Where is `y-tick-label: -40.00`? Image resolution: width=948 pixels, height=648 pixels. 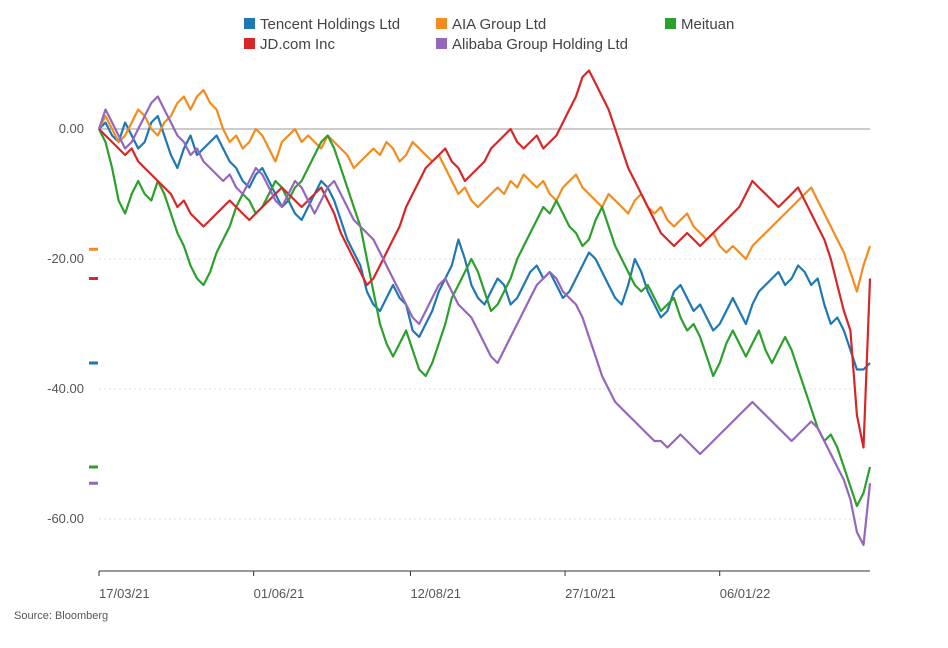
y-tick-label: -40.00 is located at coordinates (65, 388).